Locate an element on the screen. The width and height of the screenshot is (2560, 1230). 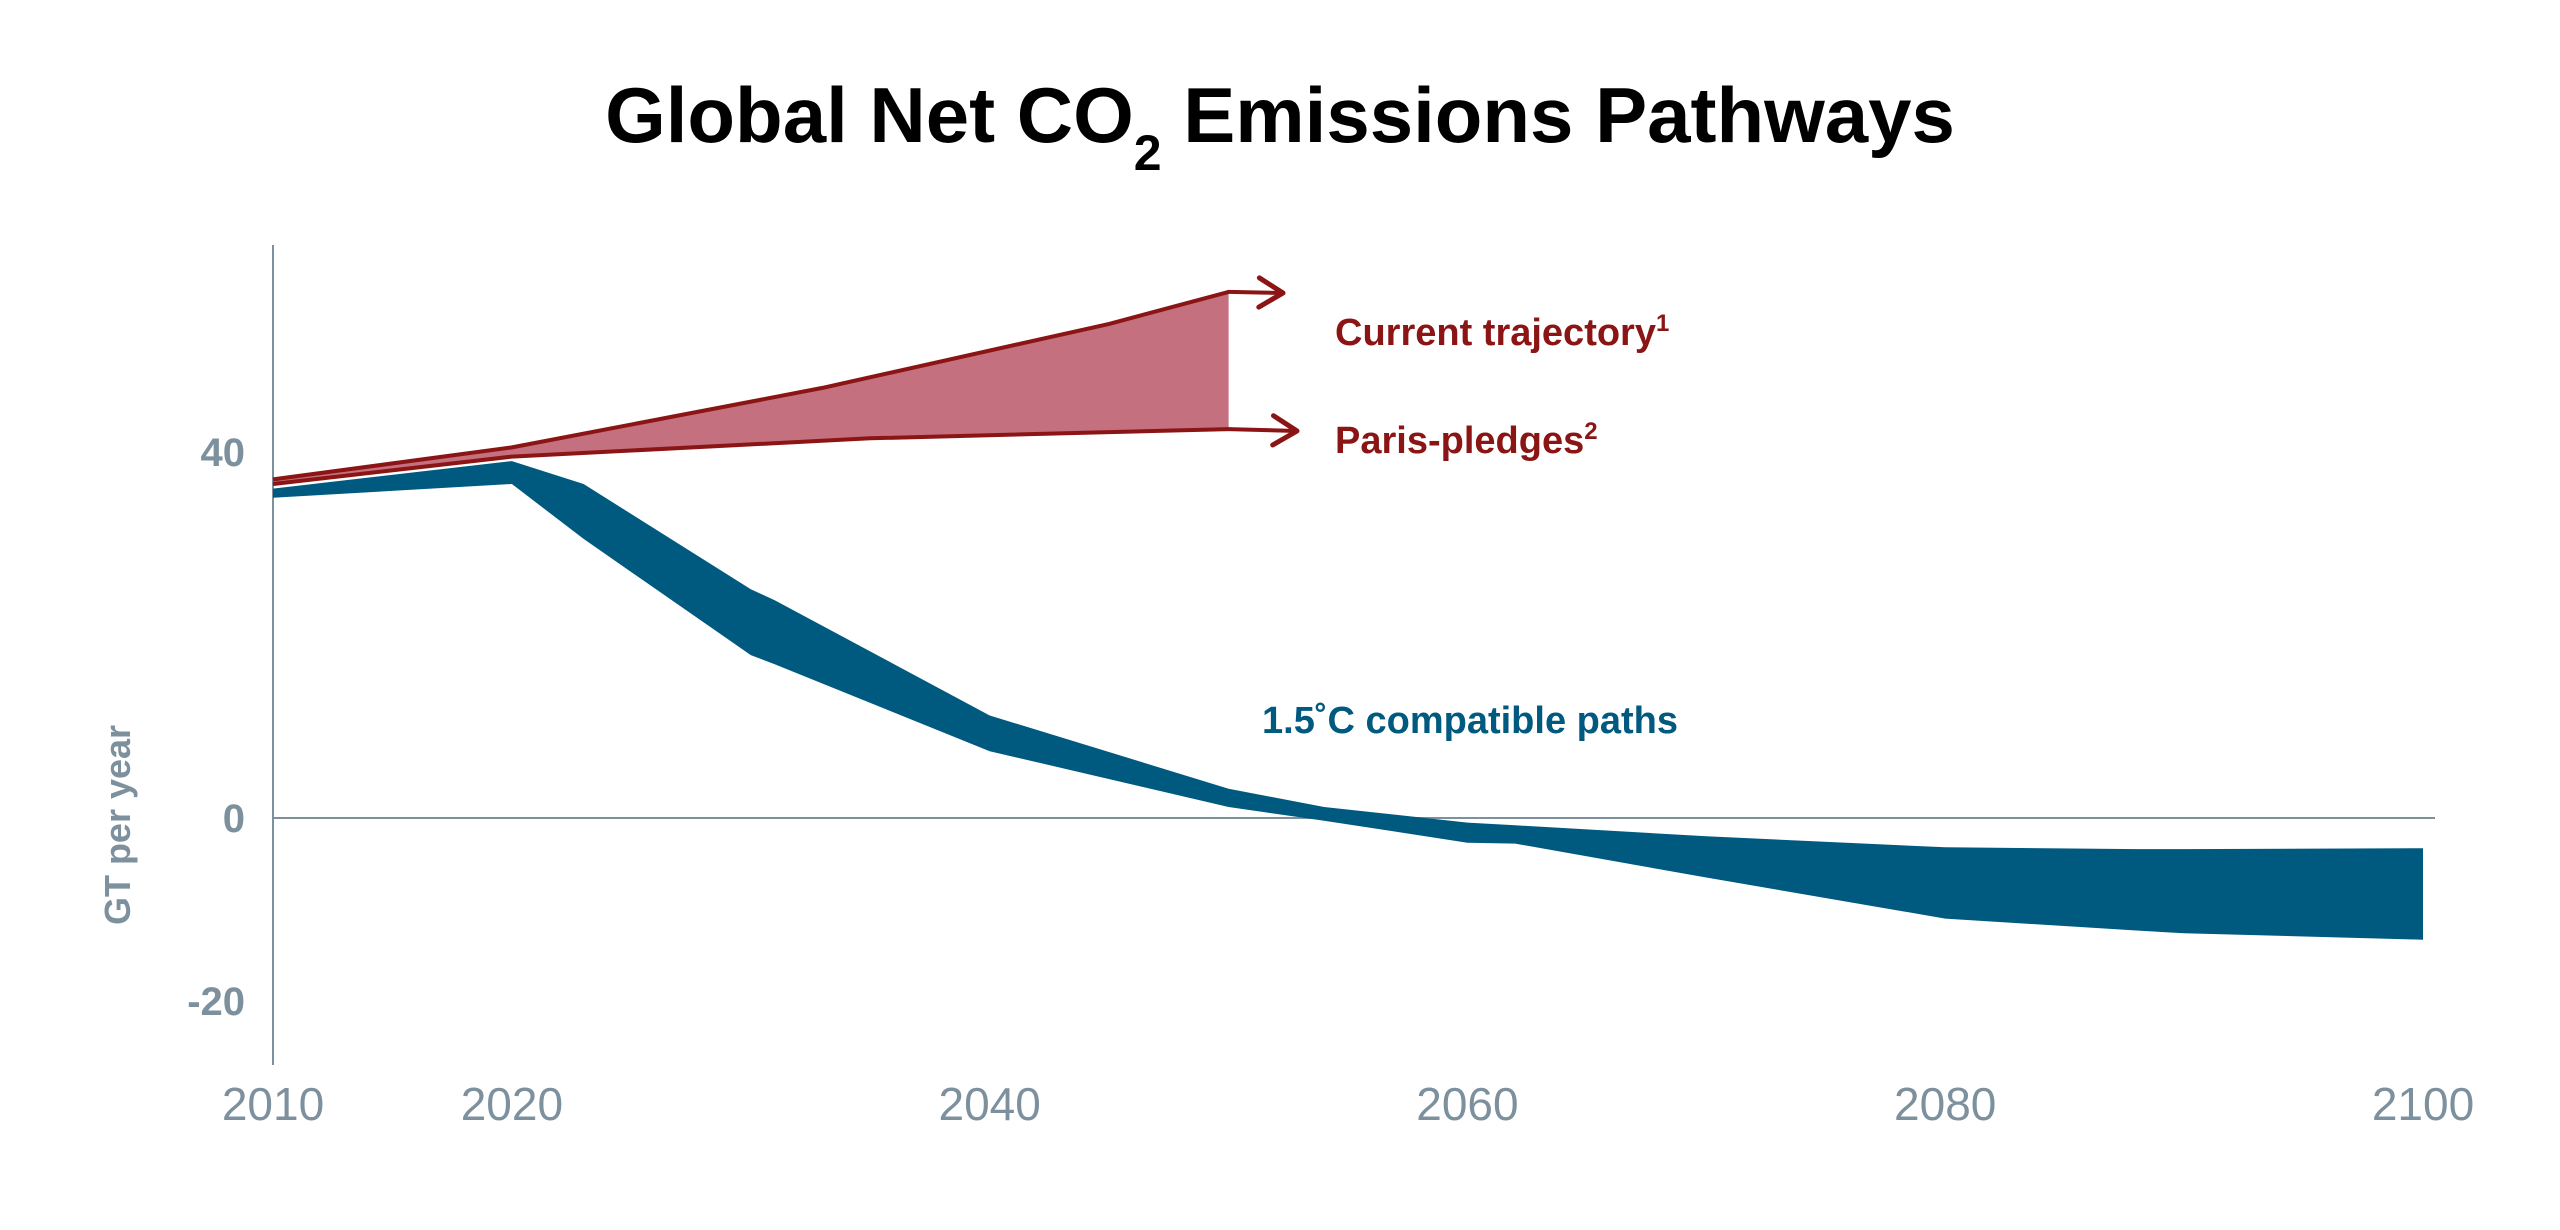
paris-pledges-label: Paris-pledges2 is located at coordinates (1466, 440).